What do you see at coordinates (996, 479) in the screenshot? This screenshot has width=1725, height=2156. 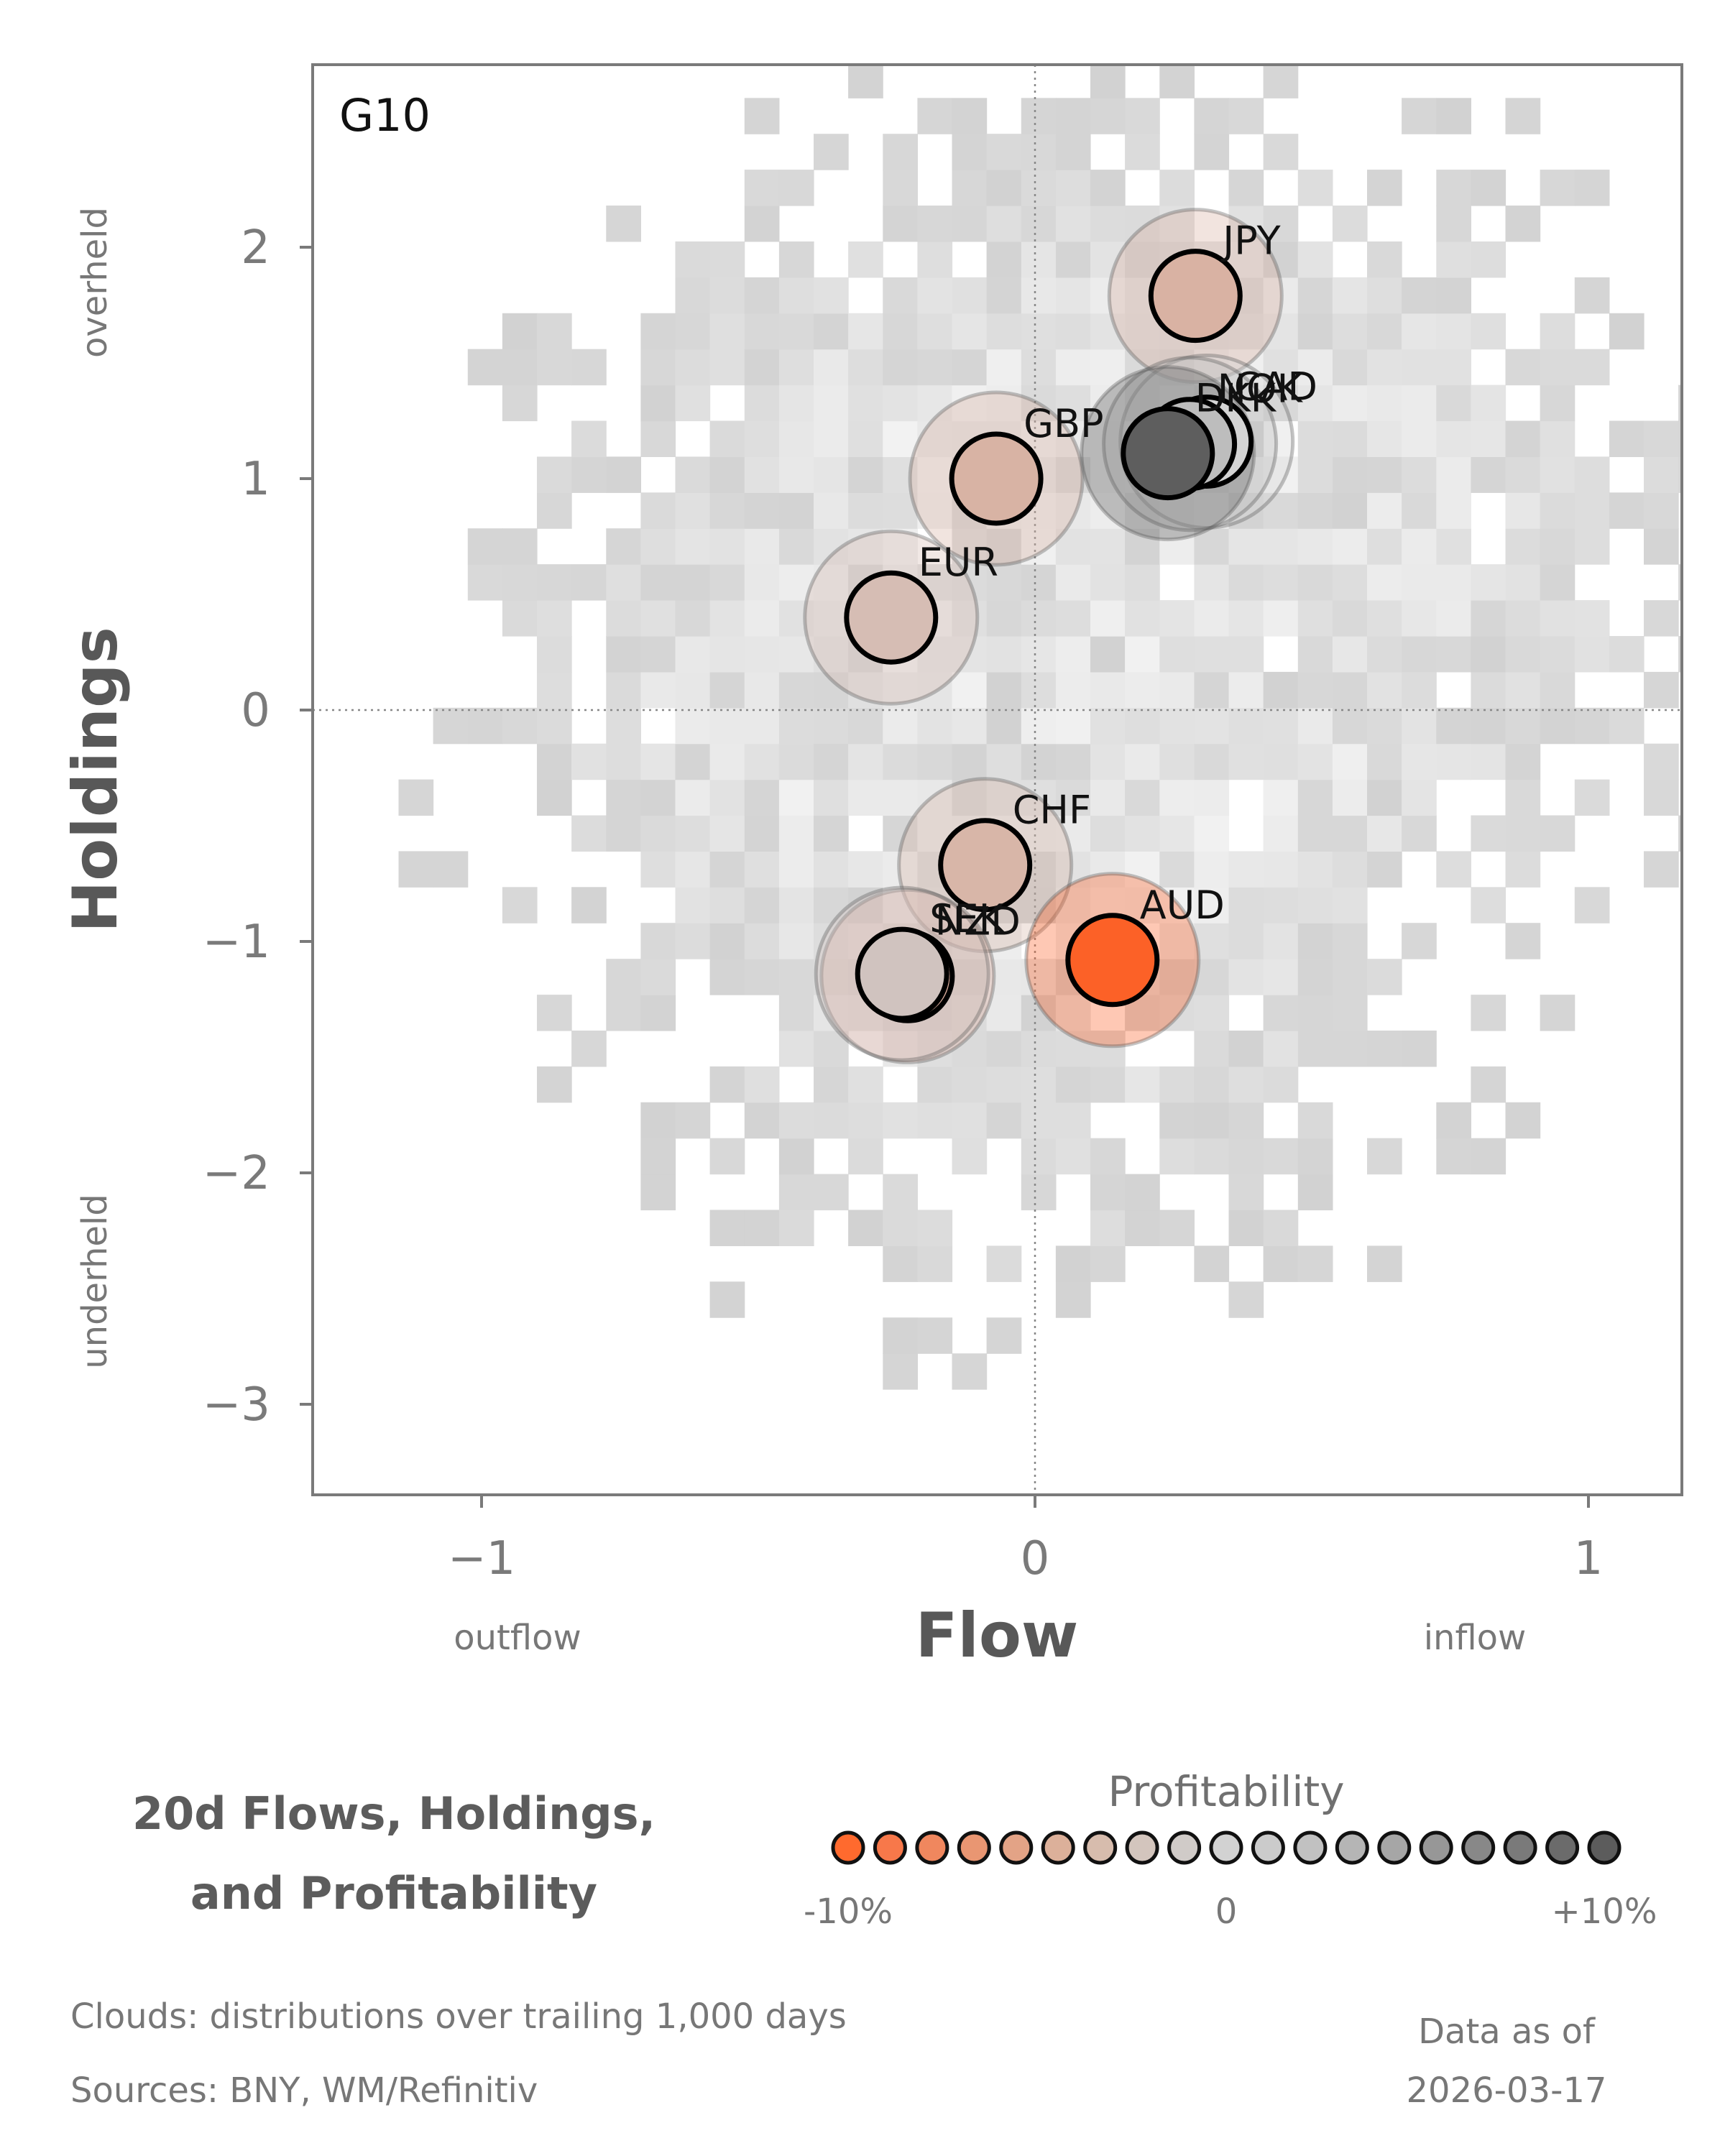 I see `point-gbp` at bounding box center [996, 479].